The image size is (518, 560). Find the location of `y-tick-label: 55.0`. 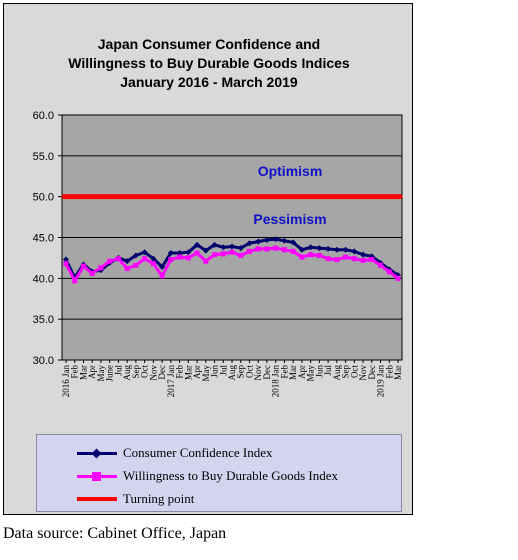

y-tick-label: 55.0 is located at coordinates (43, 157).